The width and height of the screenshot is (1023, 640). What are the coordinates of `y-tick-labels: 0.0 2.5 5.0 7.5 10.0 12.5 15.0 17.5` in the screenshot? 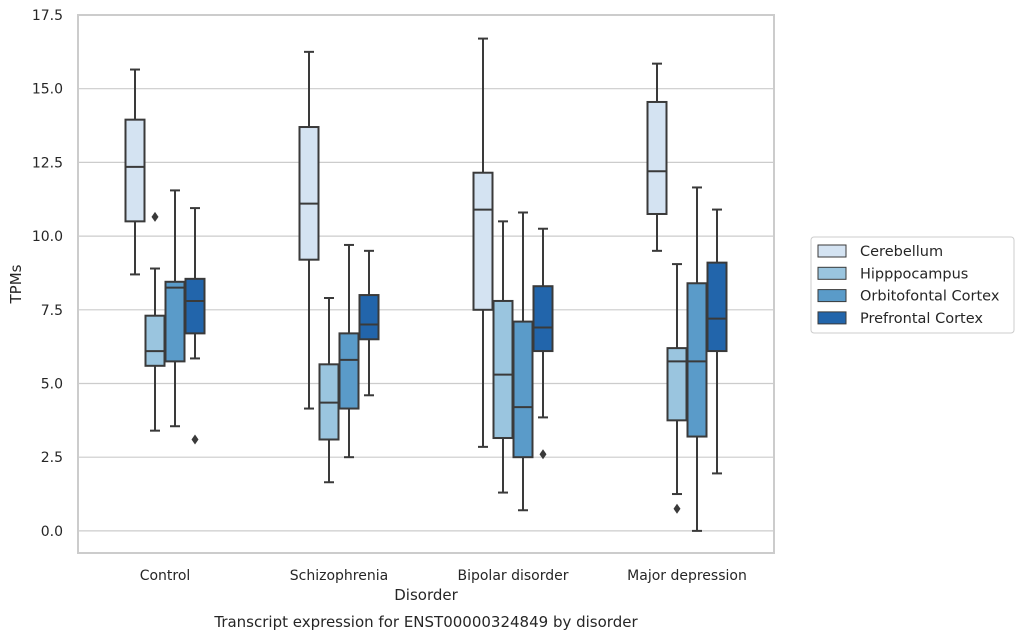 It's located at (47, 274).